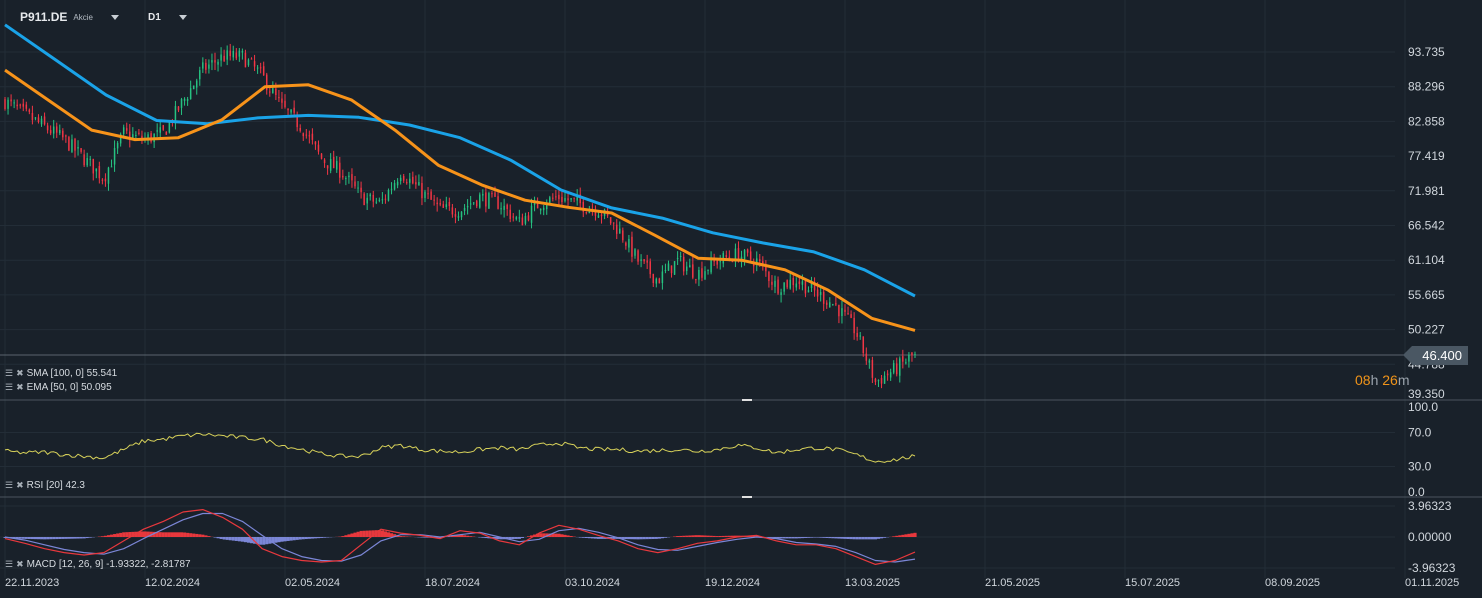  Describe the element at coordinates (167, 17) in the screenshot. I see `timeframe-selector: D1` at that location.